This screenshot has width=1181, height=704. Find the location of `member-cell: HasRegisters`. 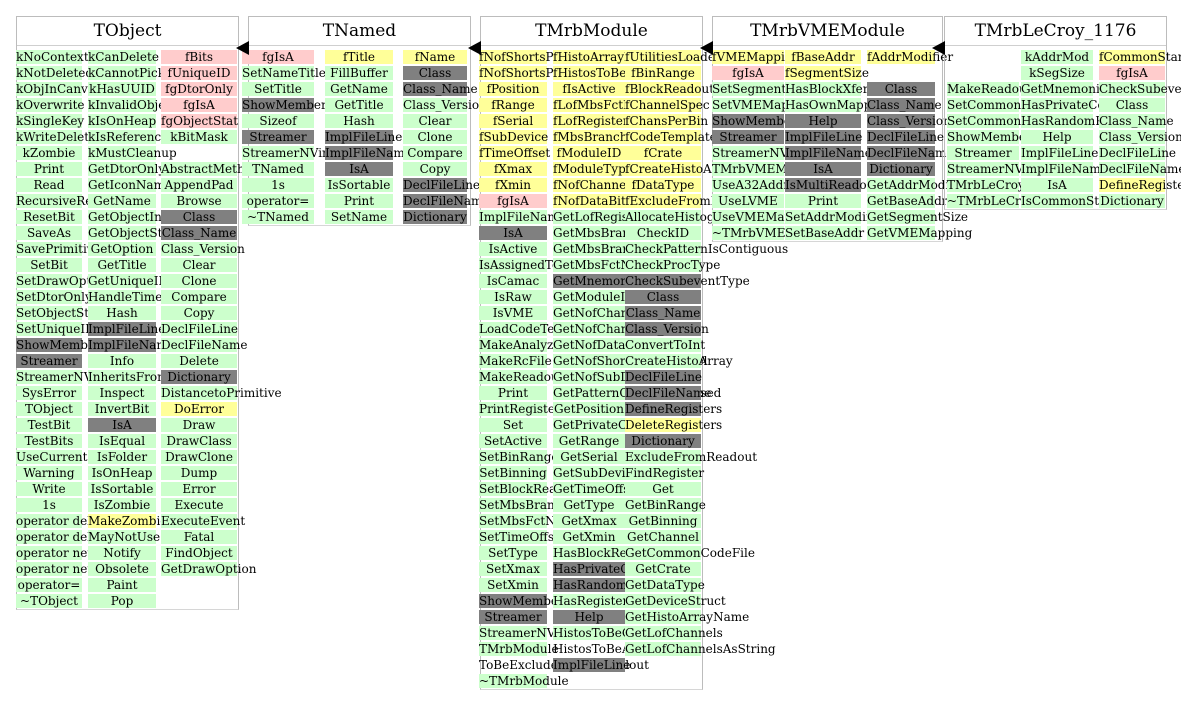

member-cell: HasRegisters is located at coordinates (594, 601).